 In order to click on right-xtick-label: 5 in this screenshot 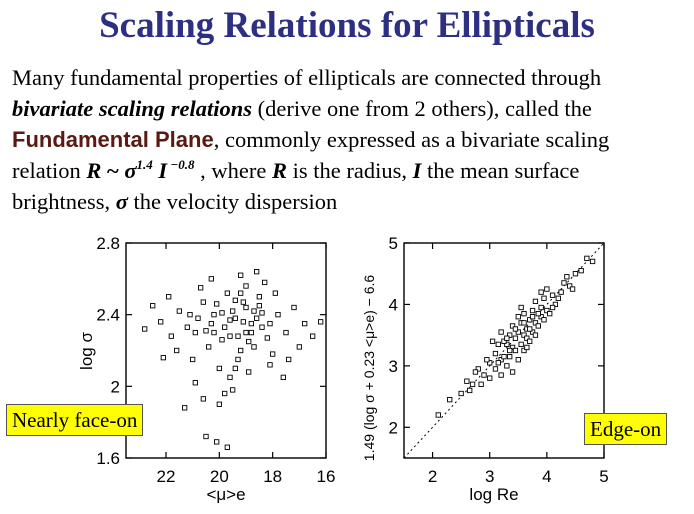, I will do `click(603, 476)`.